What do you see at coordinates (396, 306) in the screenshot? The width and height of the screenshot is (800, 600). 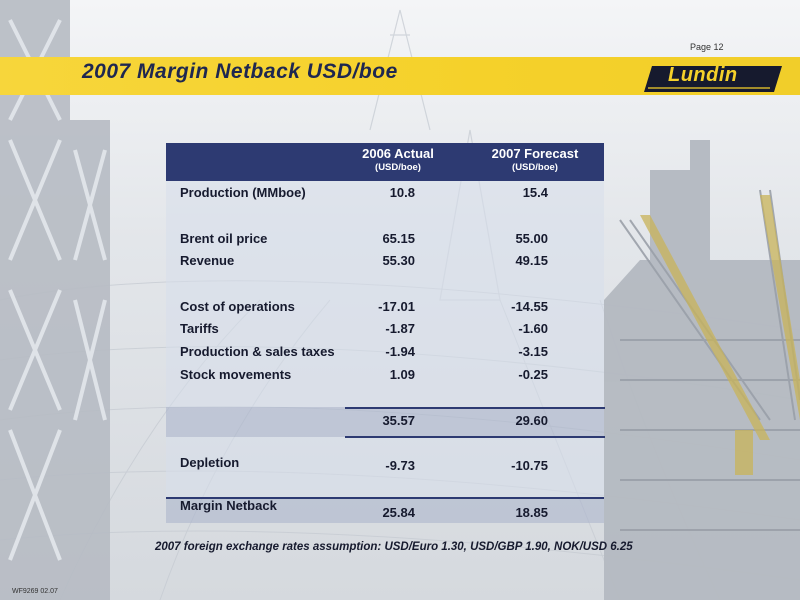 I see `value-2006-cost-of-operations: -17.01` at bounding box center [396, 306].